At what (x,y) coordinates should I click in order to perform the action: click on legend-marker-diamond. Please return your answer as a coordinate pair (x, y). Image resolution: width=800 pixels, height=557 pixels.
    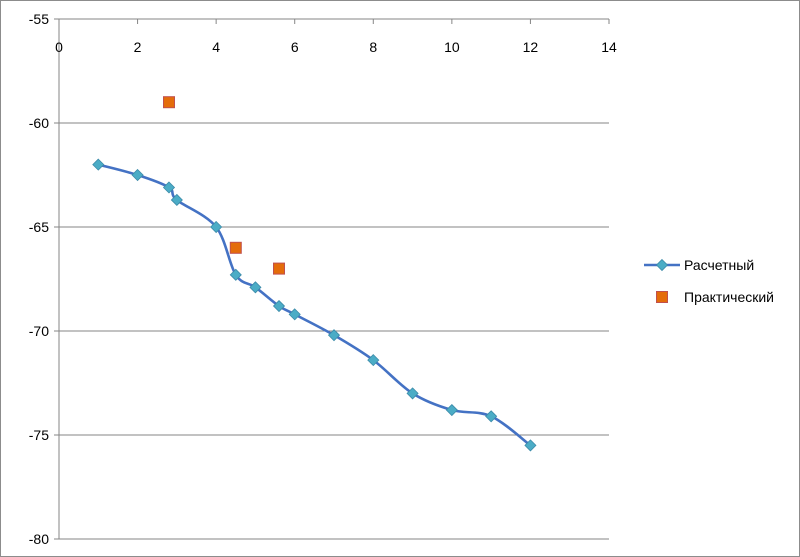
    Looking at the image, I should click on (662, 265).